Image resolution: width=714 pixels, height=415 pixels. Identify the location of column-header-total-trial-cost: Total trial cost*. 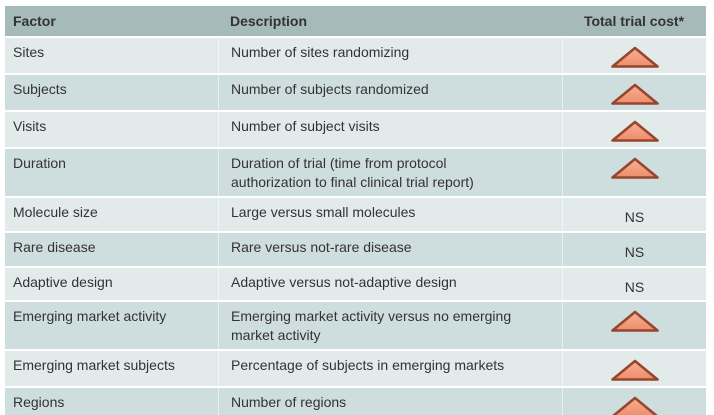
(634, 20).